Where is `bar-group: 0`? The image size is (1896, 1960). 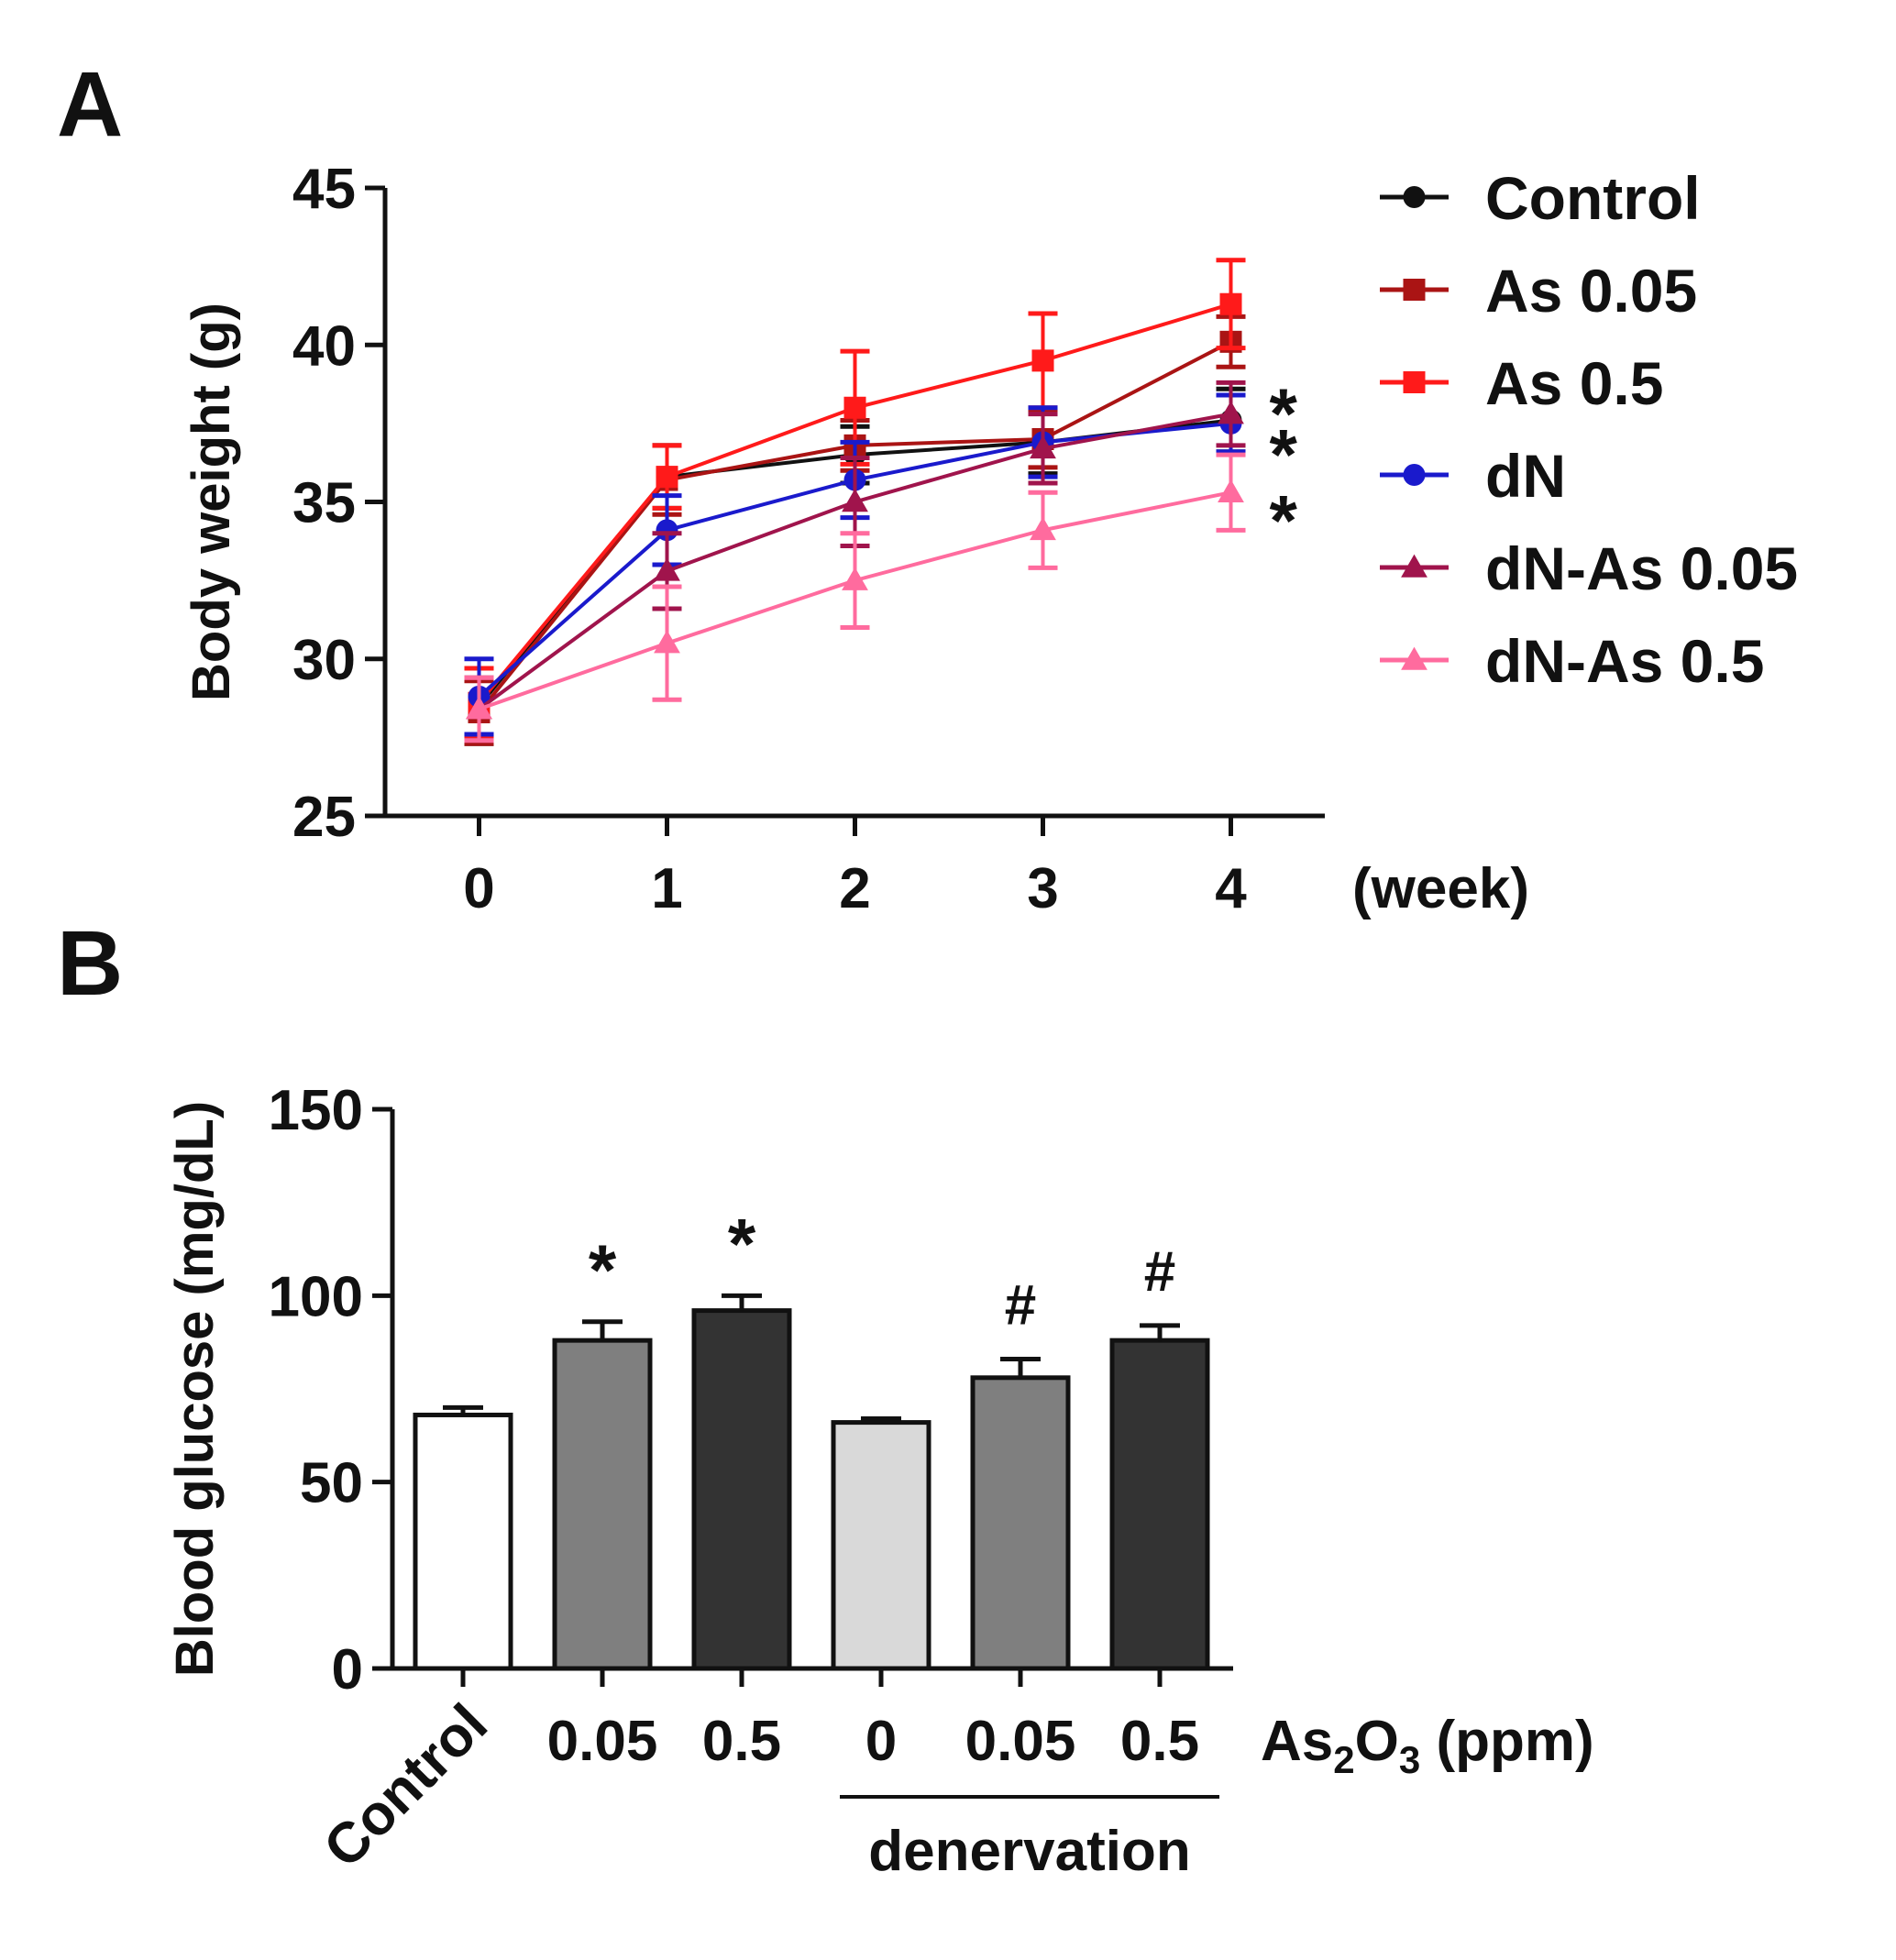
bar-group: 0 is located at coordinates (881, 1595).